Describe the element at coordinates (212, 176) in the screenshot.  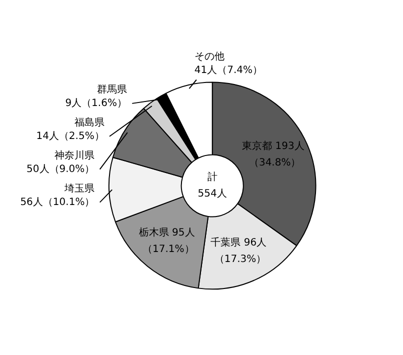
I see `text: 計` at that location.